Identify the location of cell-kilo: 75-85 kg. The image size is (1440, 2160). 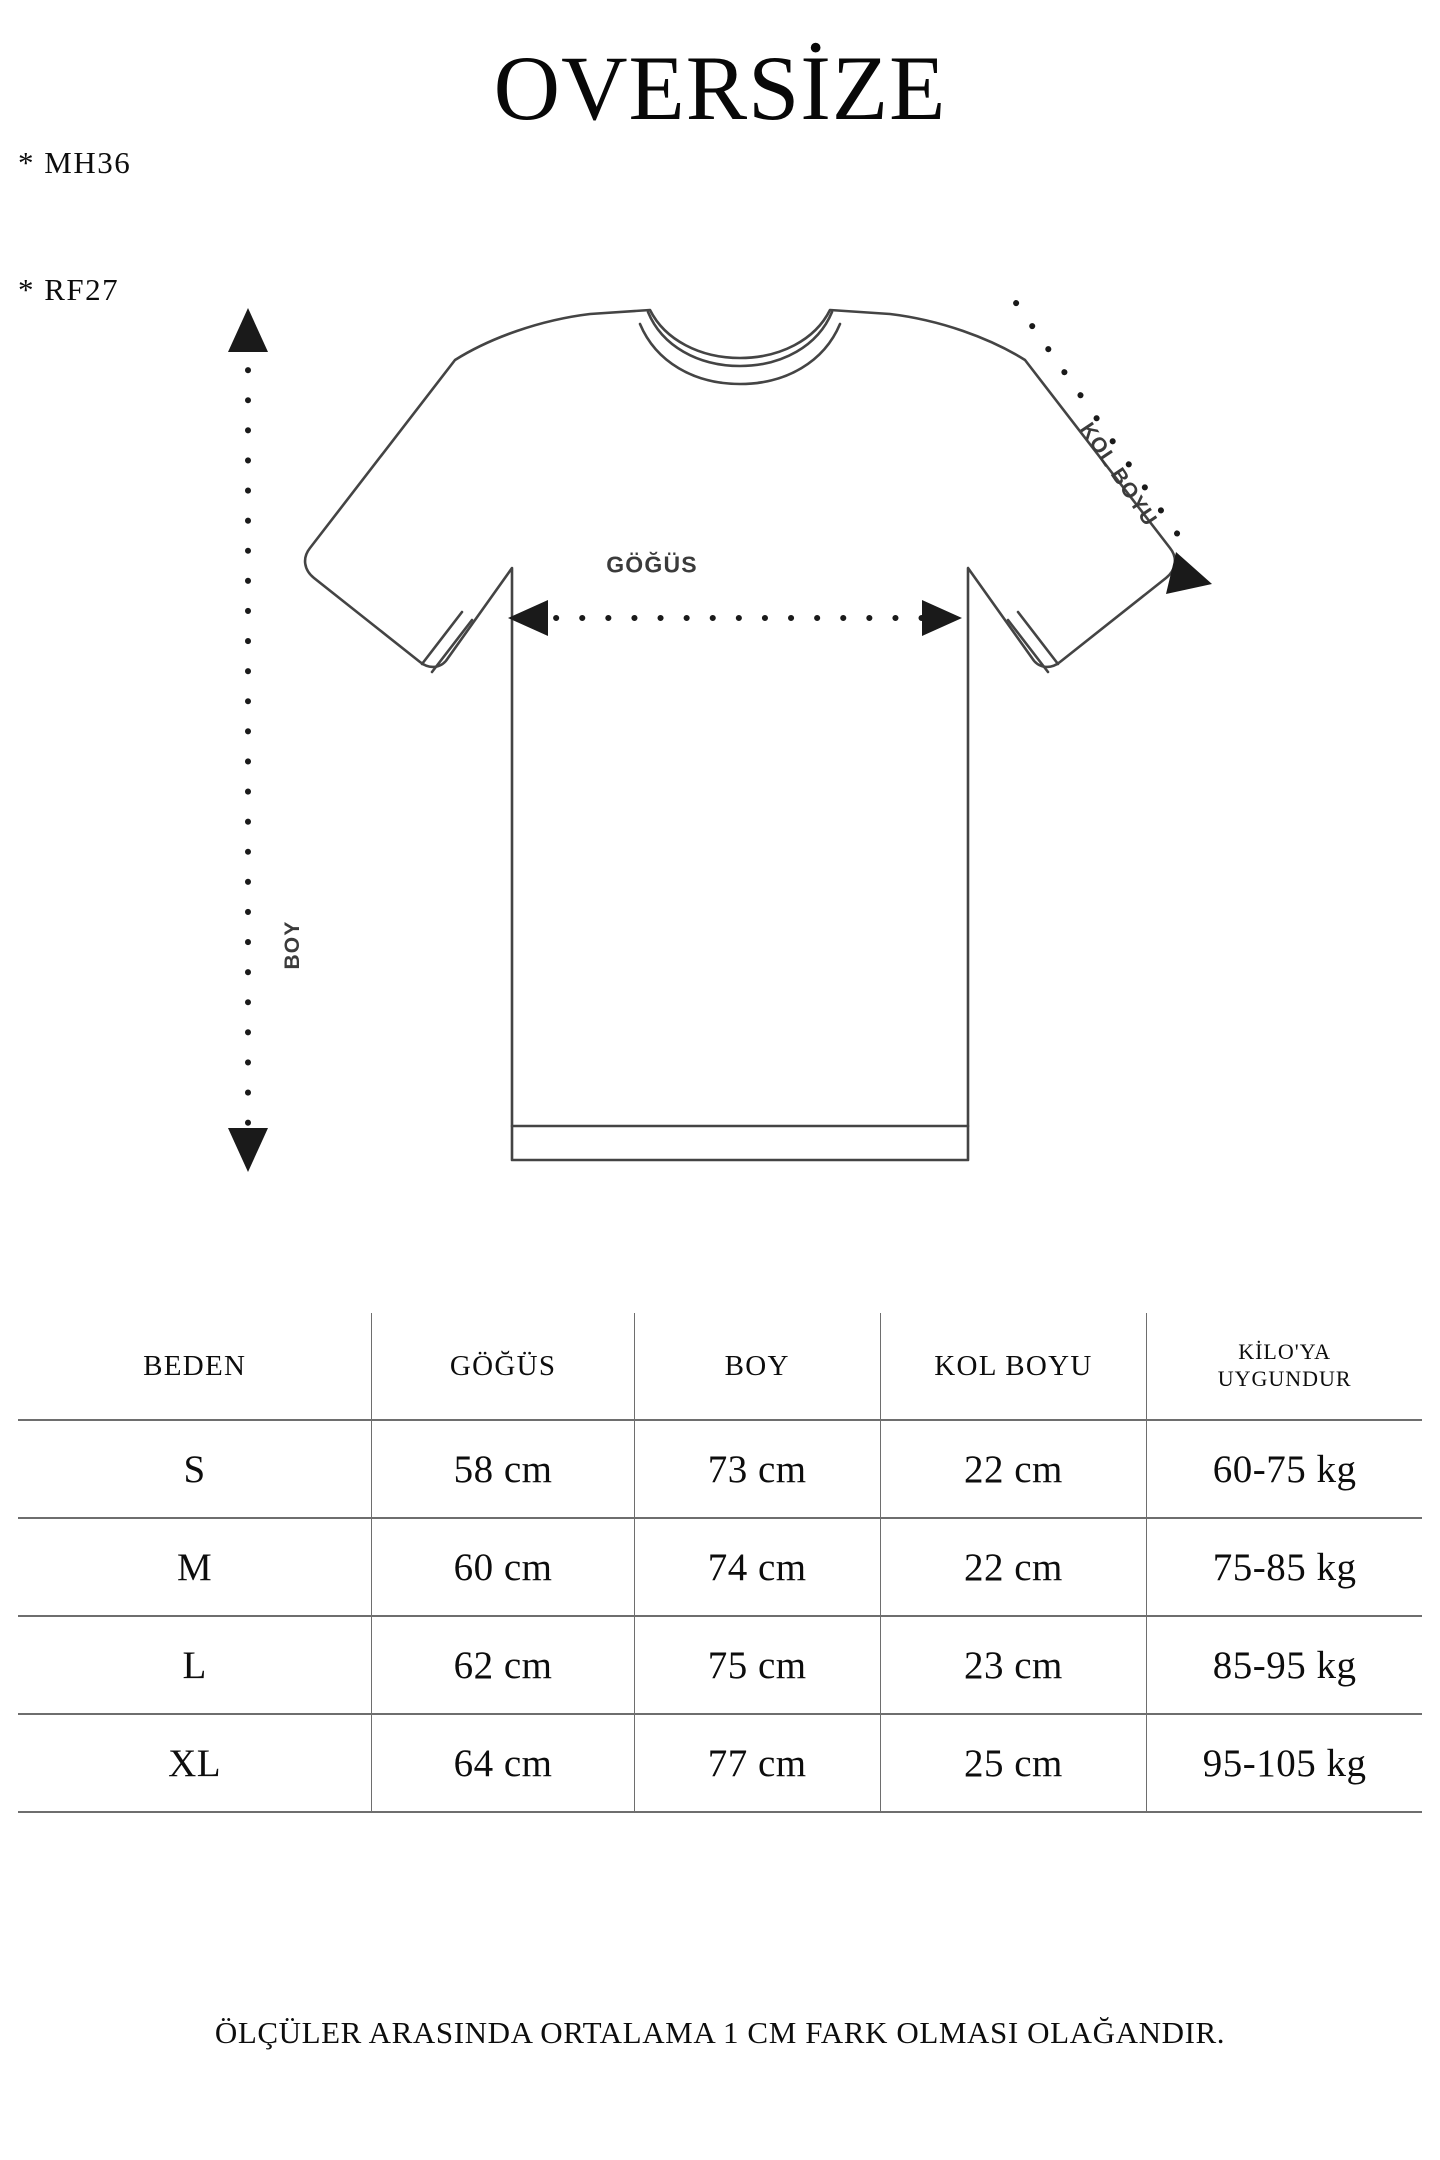
(1284, 1567).